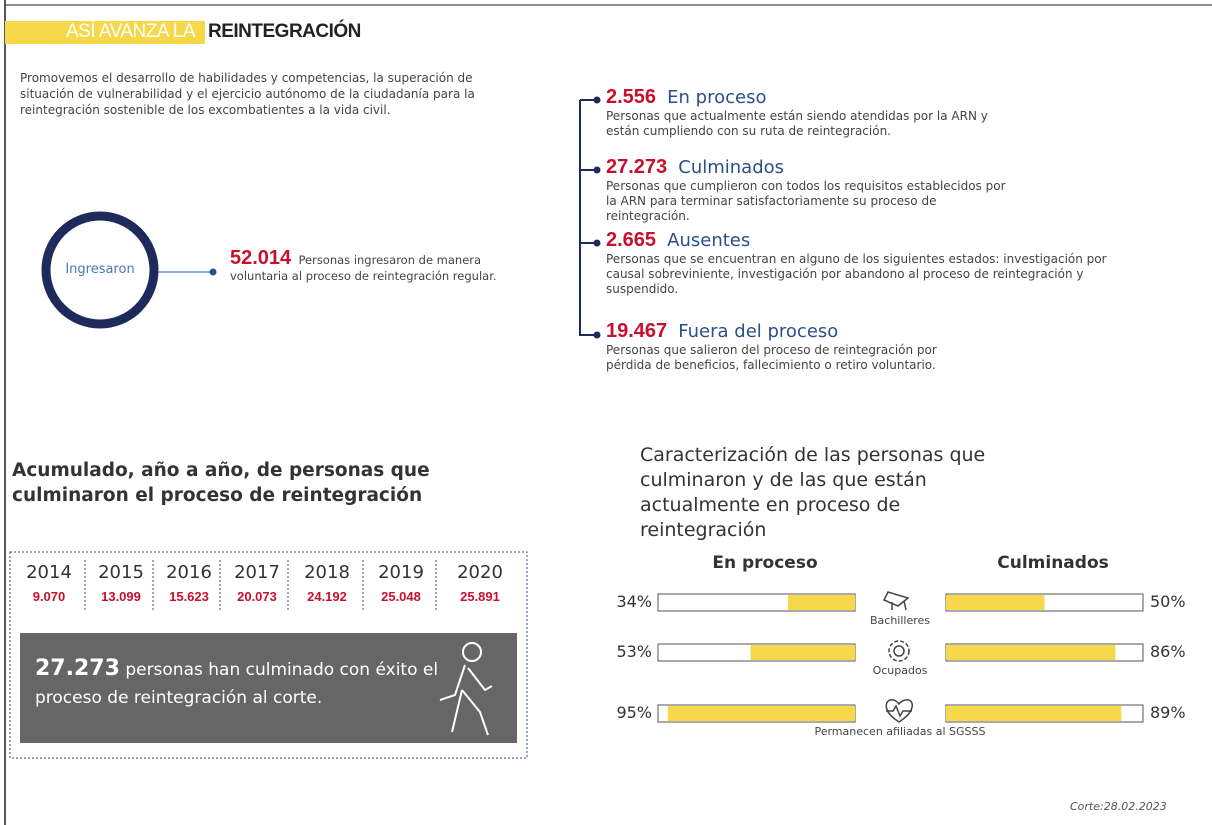 The image size is (1212, 825). Describe the element at coordinates (1118, 806) in the screenshot. I see `footer: Corte:28.02.2023` at that location.